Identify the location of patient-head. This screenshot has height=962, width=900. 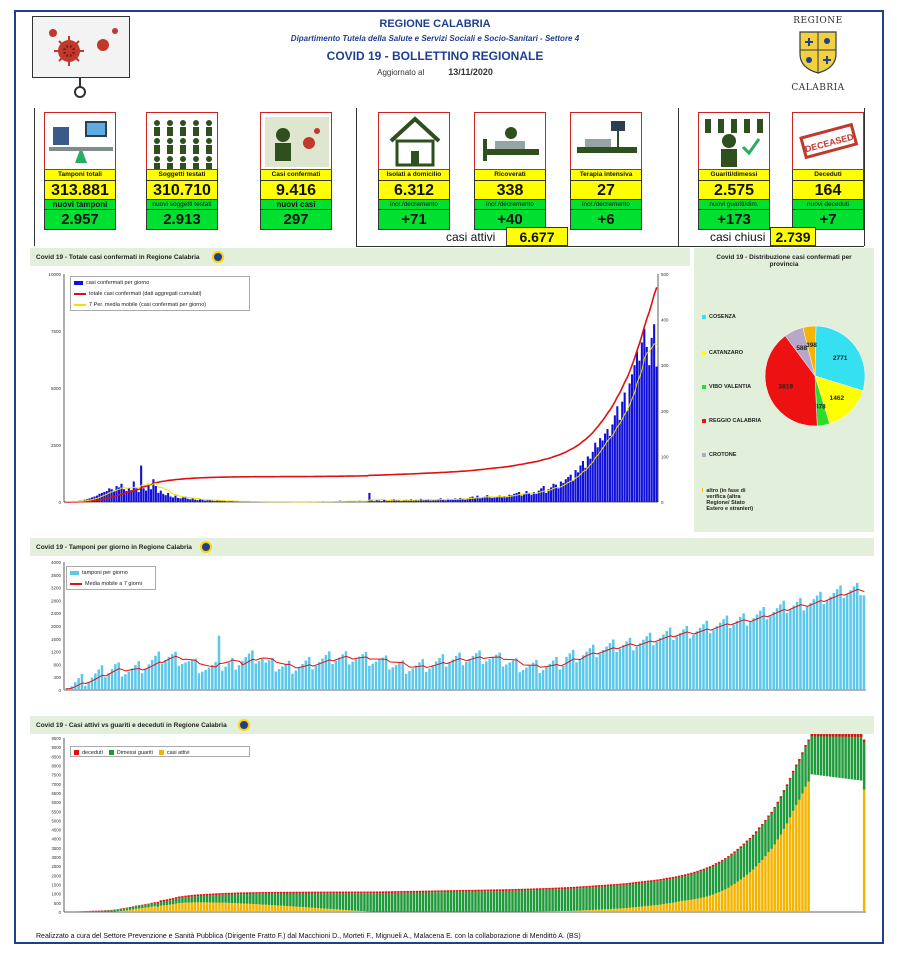
(511, 133).